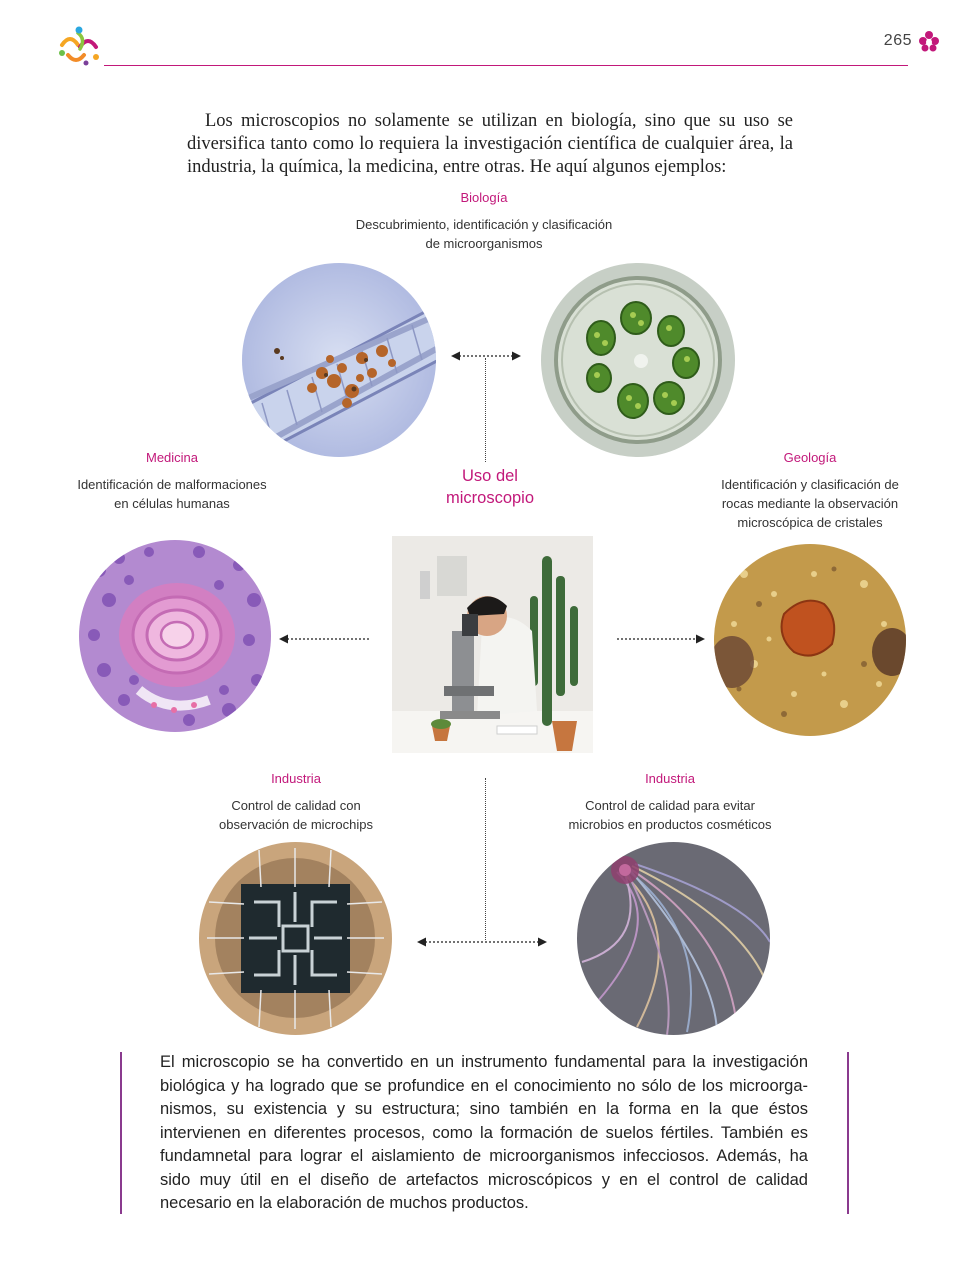 This screenshot has width=969, height=1276. I want to click on center-label-line1: Uso del, so click(490, 476).